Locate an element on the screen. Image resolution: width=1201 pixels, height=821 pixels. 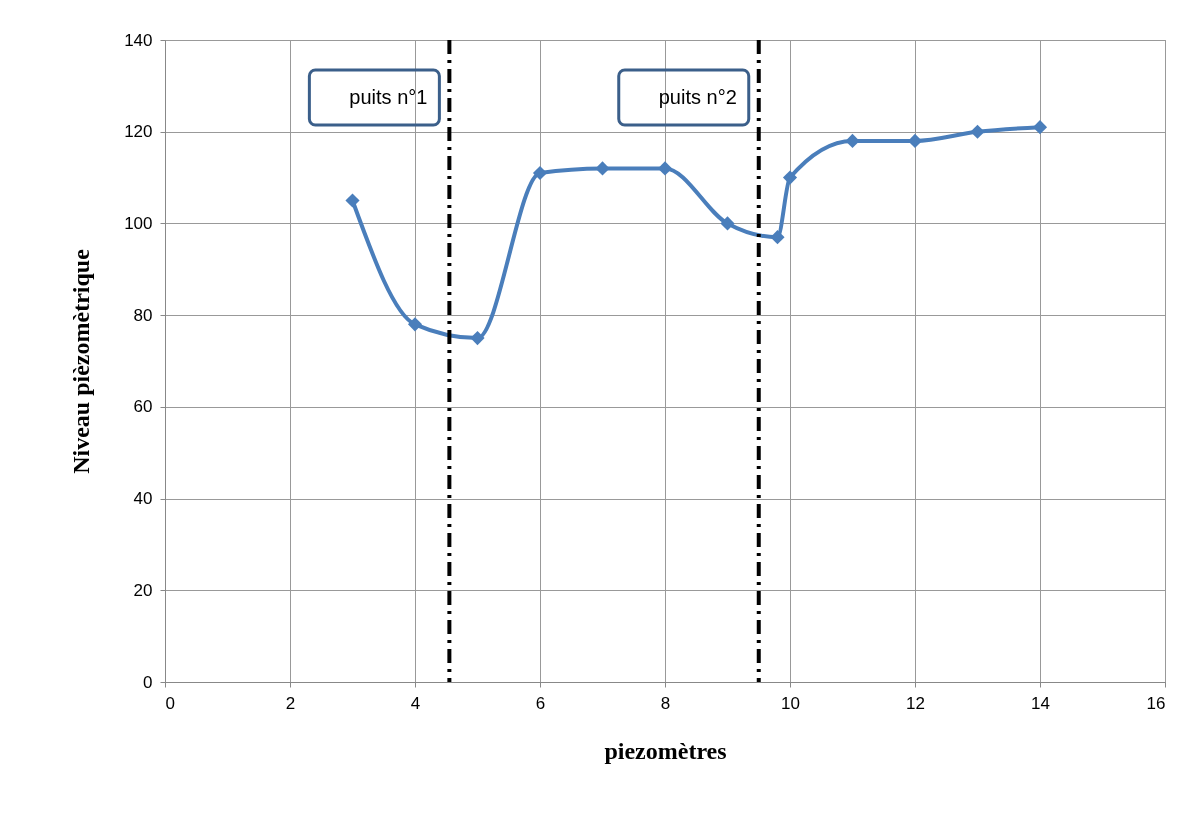
x-tick-label: 10 is located at coordinates (790, 703).